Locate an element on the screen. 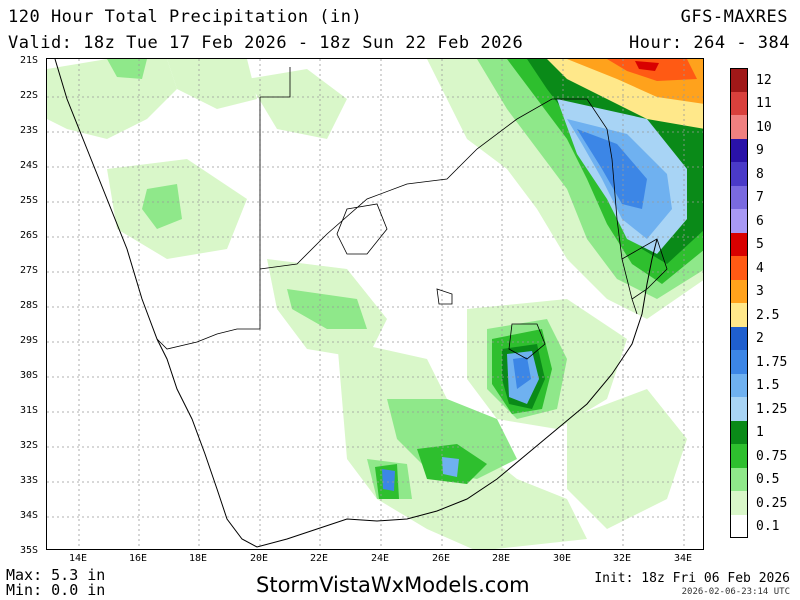 The image size is (800, 600). site-url: StormVistaWxModels.com is located at coordinates (393, 585).